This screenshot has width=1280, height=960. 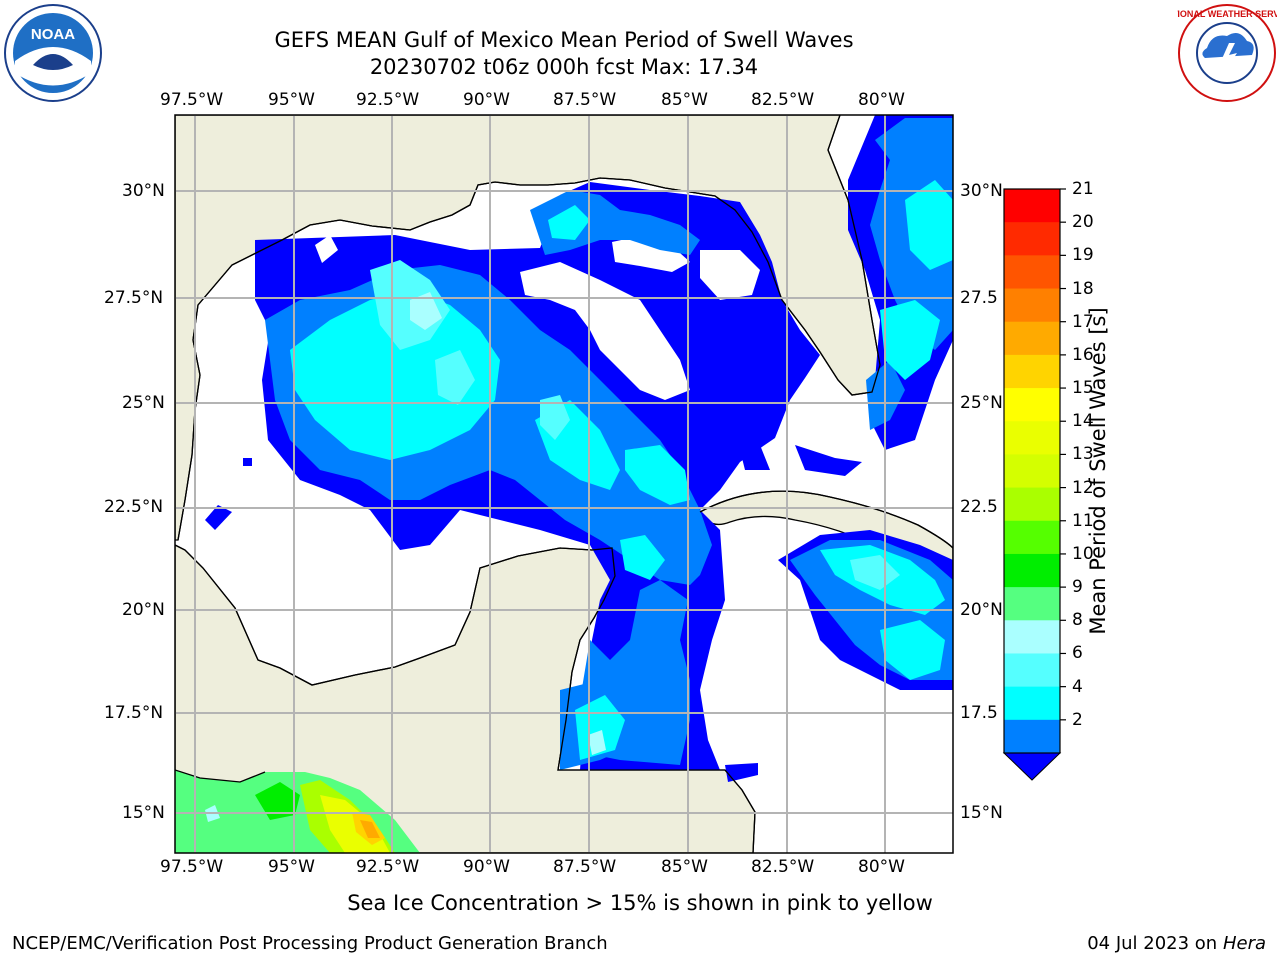 I want to click on lat-label-left-4: 22.5°N, so click(x=134, y=507).